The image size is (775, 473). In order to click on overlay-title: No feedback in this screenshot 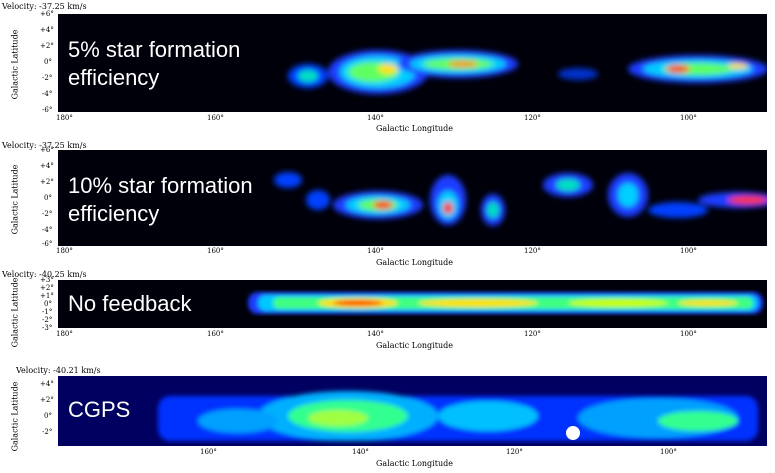, I will do `click(130, 304)`.